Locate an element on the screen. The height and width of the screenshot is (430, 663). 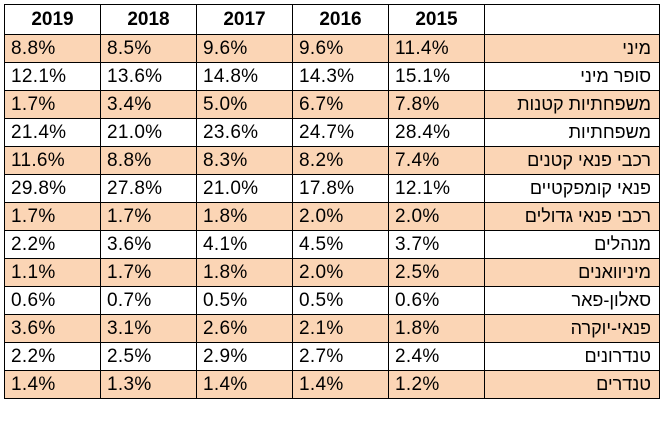
table-row: 12.1% 13.6% 14.8% 14.3% 15.1% סופר מיני is located at coordinates (332, 76).